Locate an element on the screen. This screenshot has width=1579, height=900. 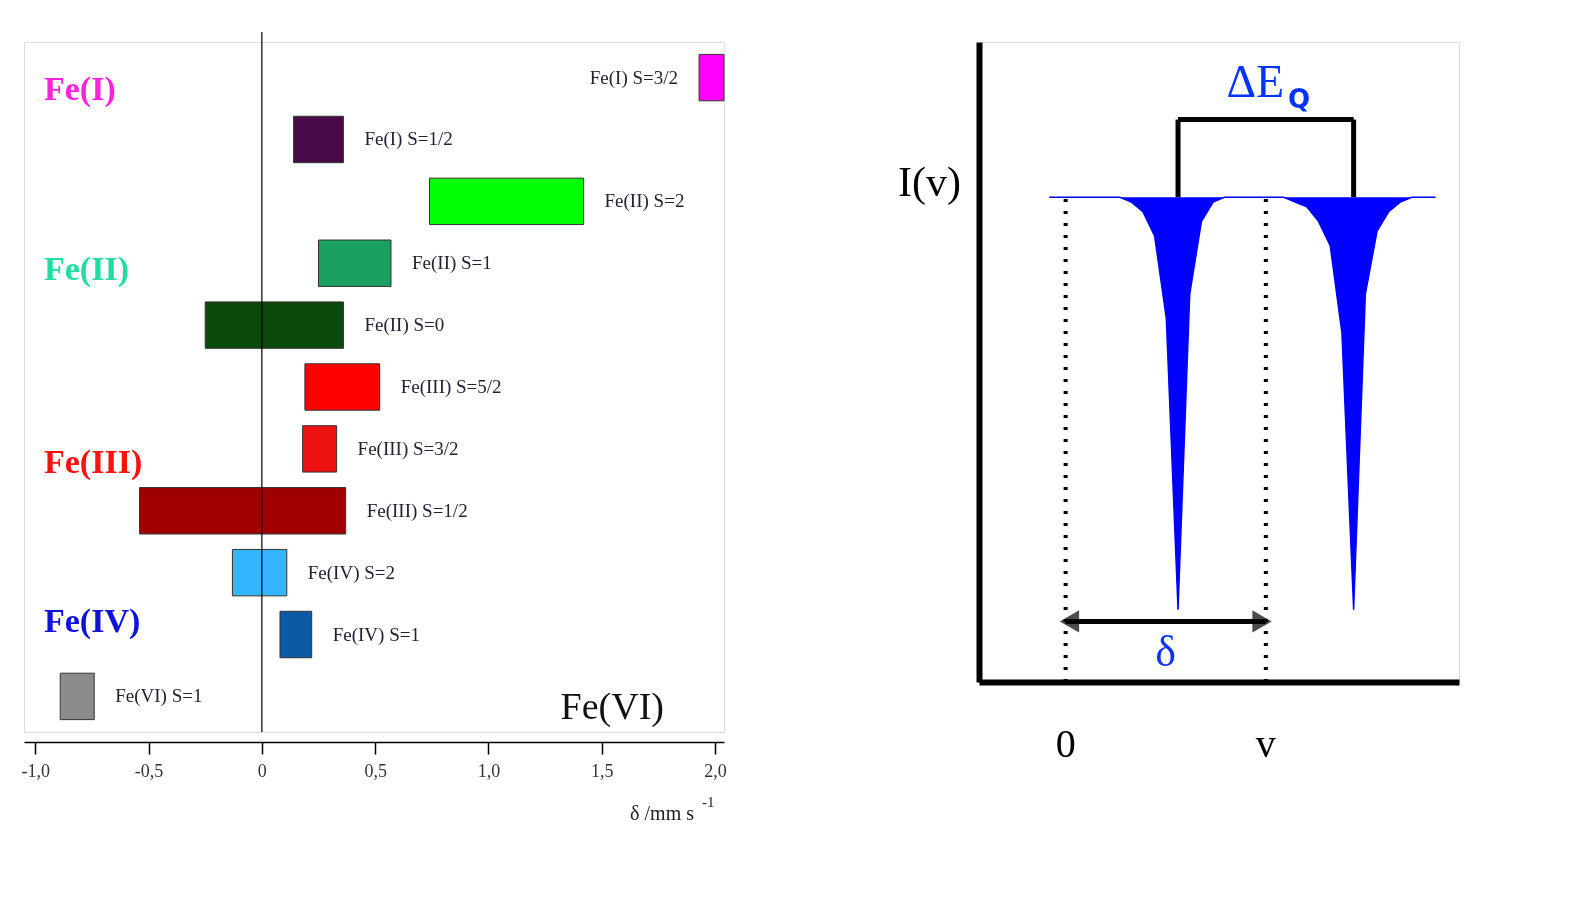
annotation: Fe(III) is located at coordinates (93, 461).